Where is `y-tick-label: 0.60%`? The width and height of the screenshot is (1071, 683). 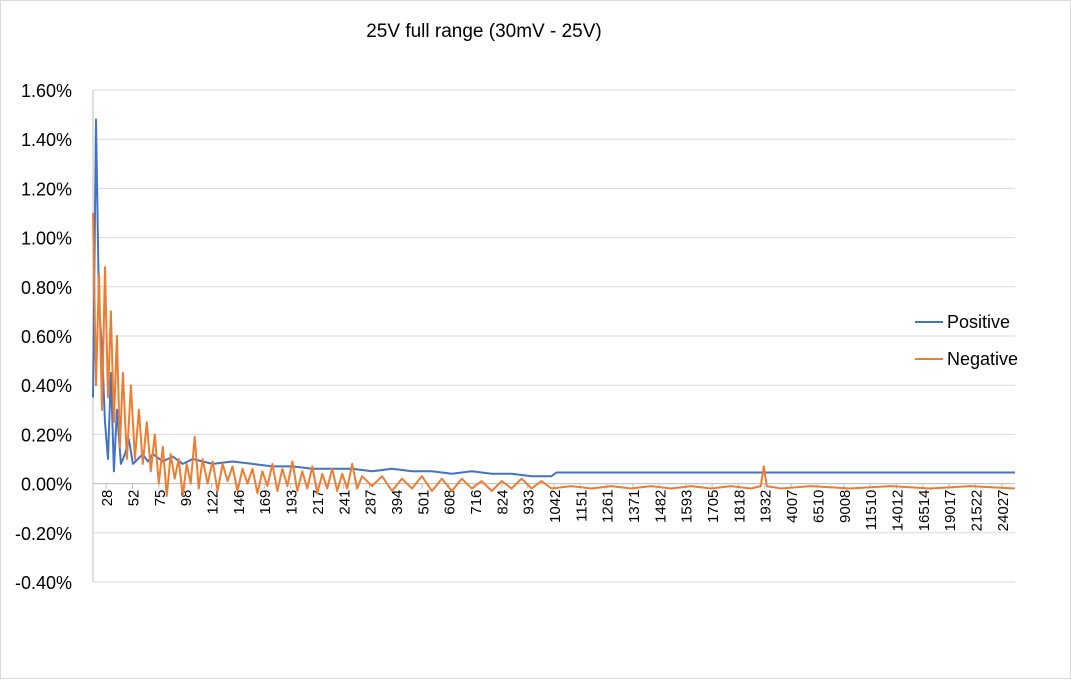
y-tick-label: 0.60% is located at coordinates (46, 337).